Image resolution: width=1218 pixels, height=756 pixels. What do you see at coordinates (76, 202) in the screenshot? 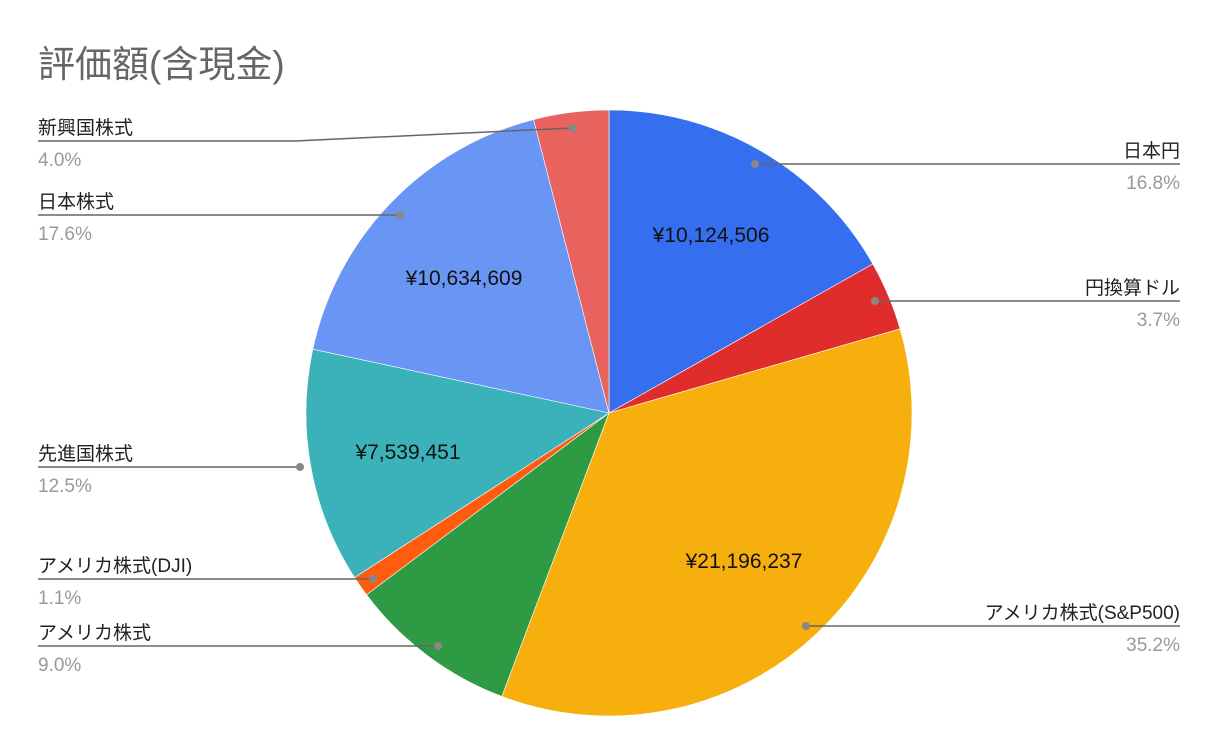
I see `slice-name: 日本株式` at bounding box center [76, 202].